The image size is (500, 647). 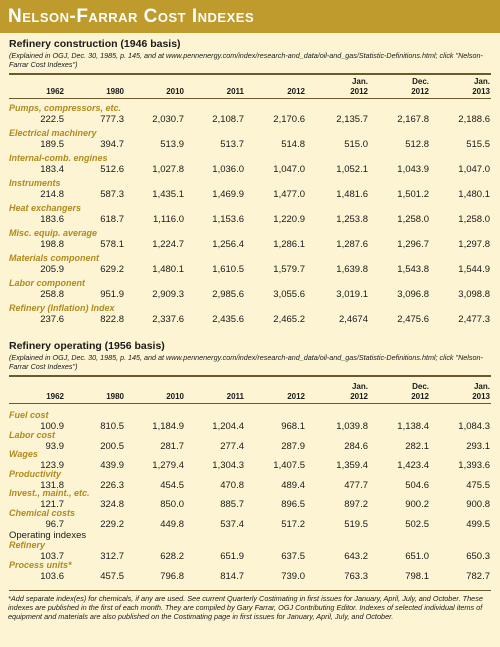 I want to click on row-label: Electrical machinery, so click(x=53, y=133).